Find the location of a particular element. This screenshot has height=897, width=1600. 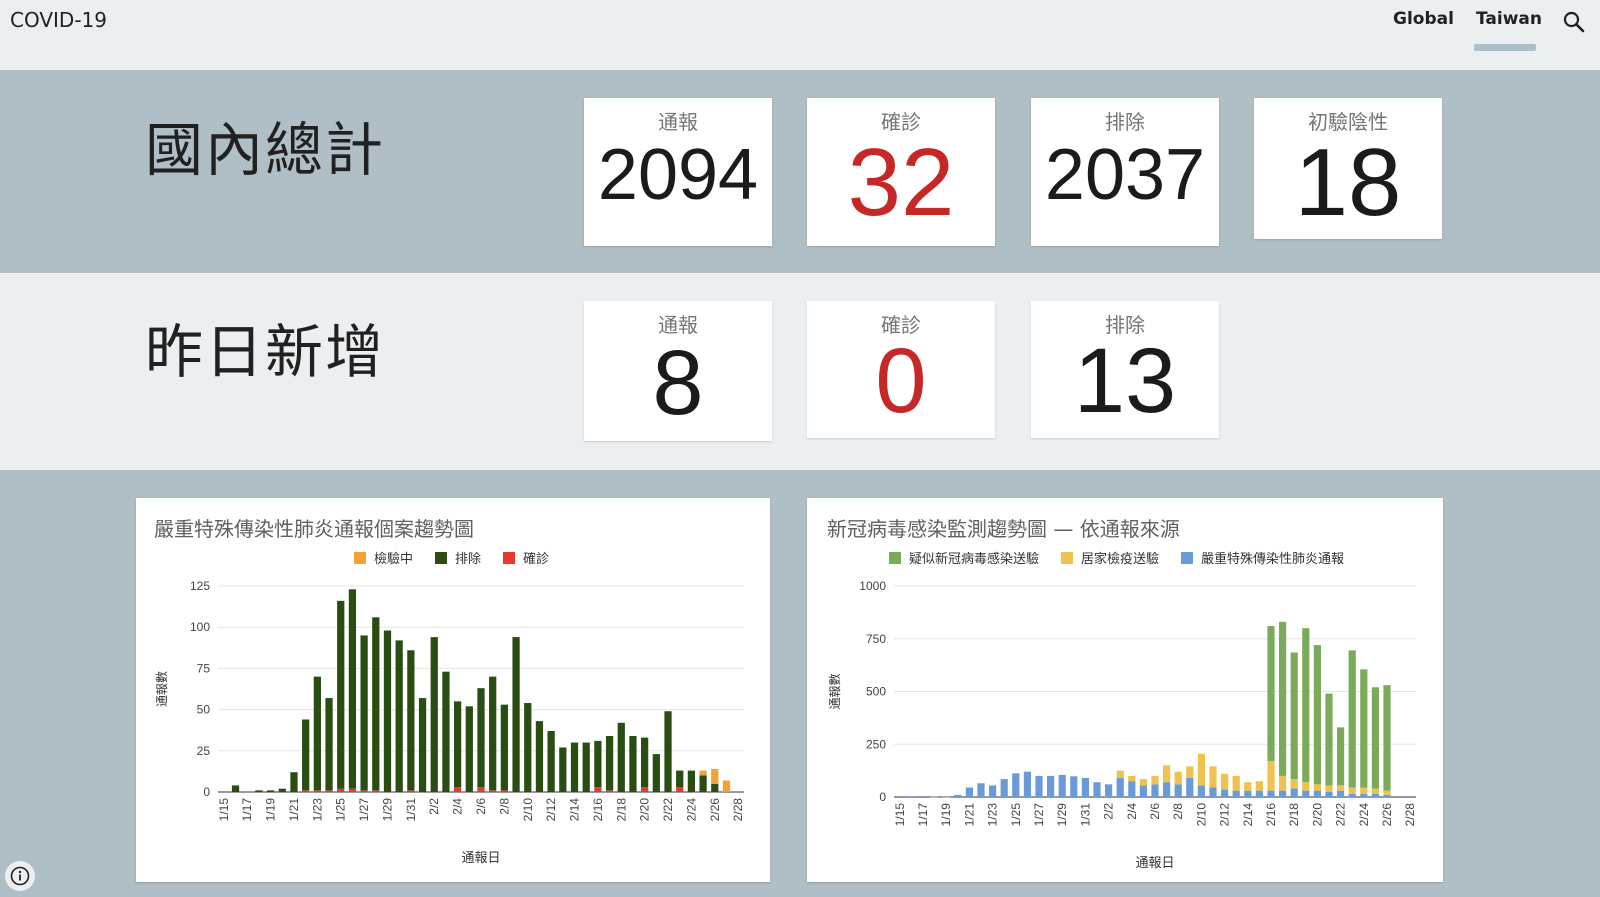

stat-value: 32 is located at coordinates (901, 182).